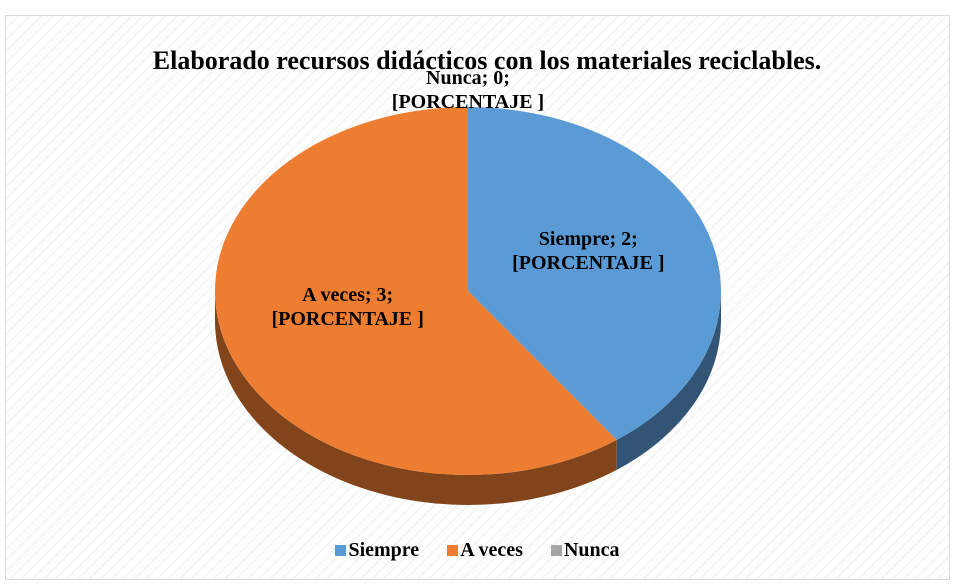  I want to click on slice-side, so click(668, 380).